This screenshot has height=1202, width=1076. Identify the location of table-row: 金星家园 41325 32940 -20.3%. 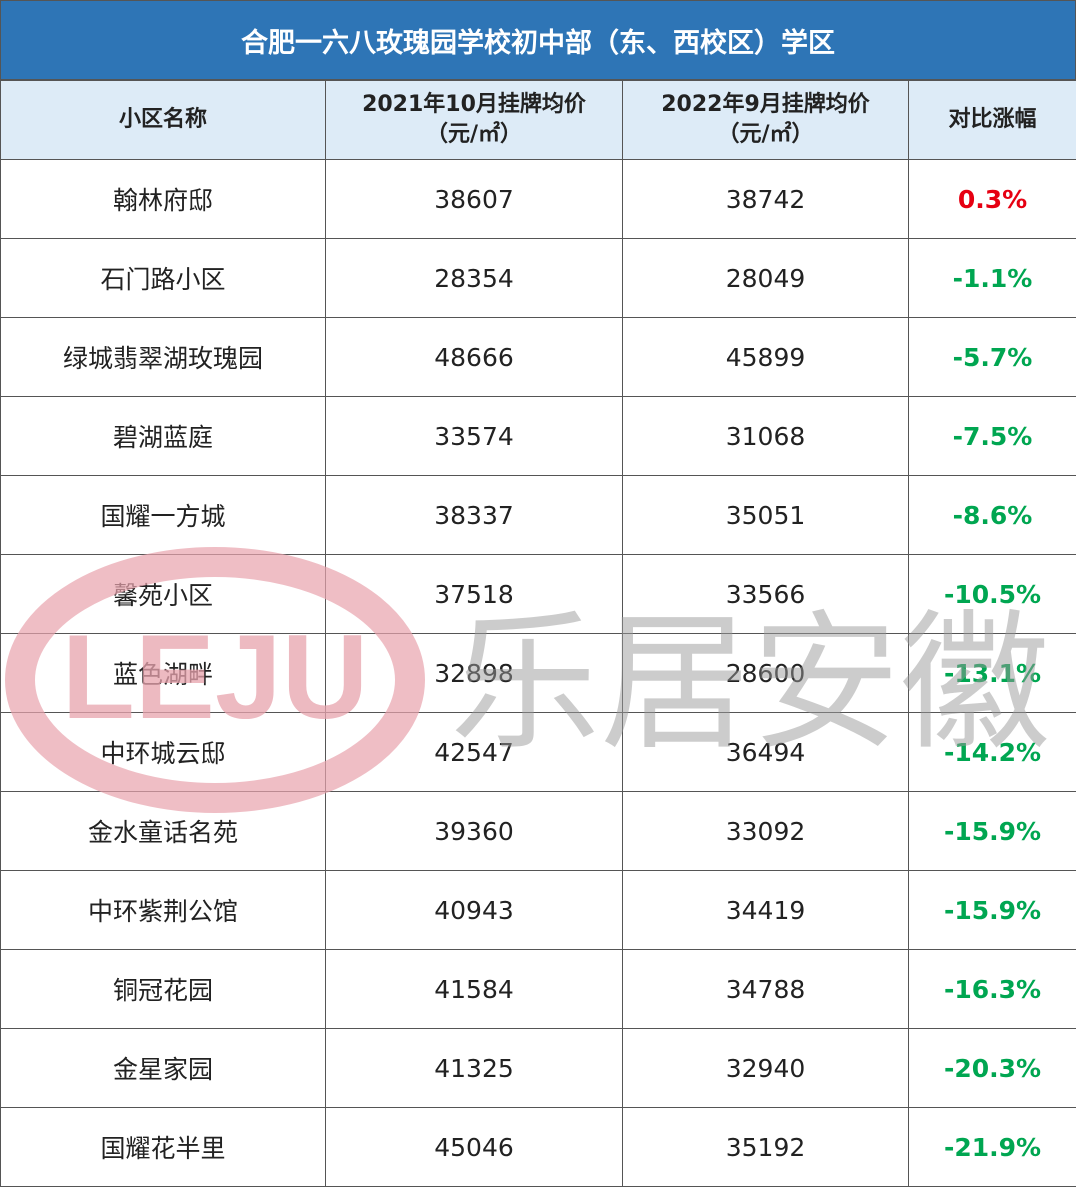
(538, 1068).